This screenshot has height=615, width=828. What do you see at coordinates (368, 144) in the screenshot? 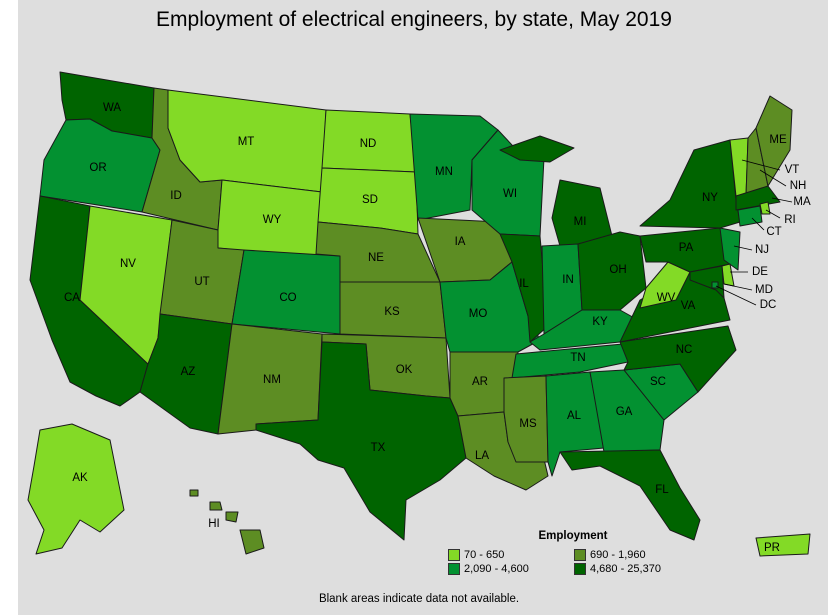
I see `state-label-nd: ND` at bounding box center [368, 144].